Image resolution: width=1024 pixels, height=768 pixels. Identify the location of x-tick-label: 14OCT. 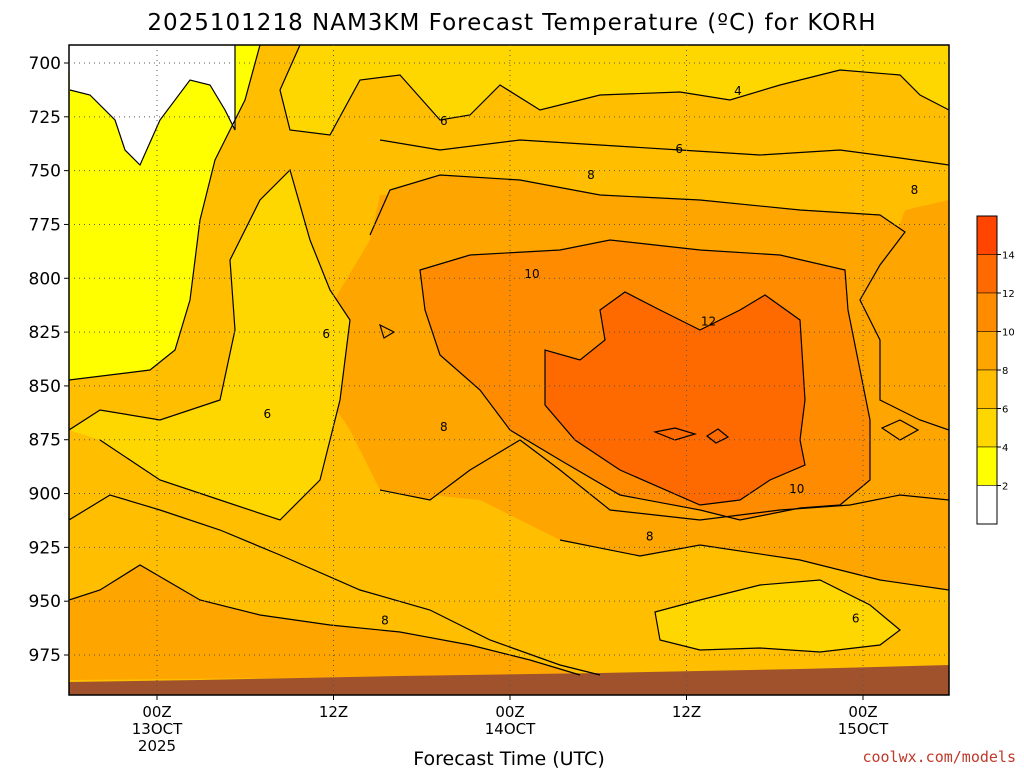
(510, 729).